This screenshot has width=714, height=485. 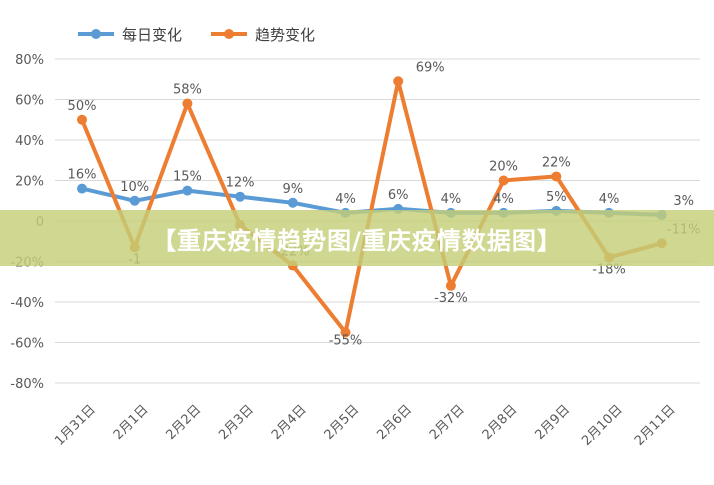 I want to click on data-label: -55%, so click(x=346, y=340).